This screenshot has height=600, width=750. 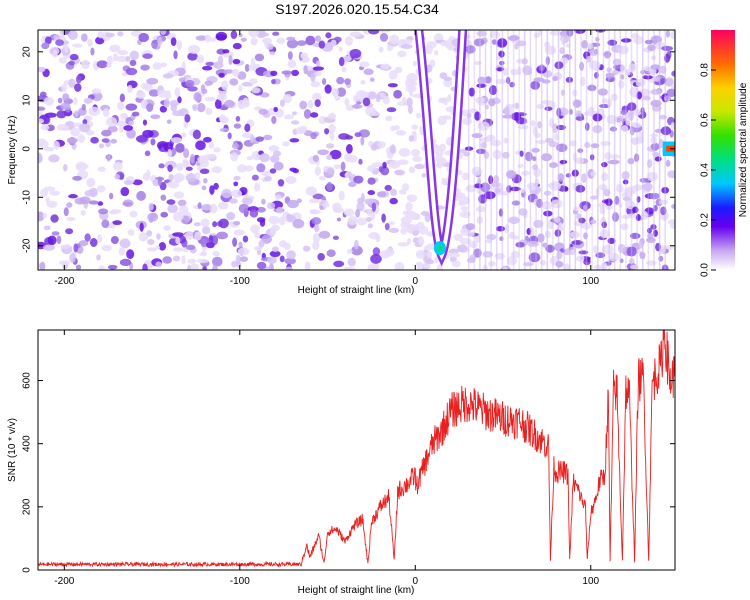 What do you see at coordinates (705, 220) in the screenshot?
I see `colorbar-tick-label: 0.2` at bounding box center [705, 220].